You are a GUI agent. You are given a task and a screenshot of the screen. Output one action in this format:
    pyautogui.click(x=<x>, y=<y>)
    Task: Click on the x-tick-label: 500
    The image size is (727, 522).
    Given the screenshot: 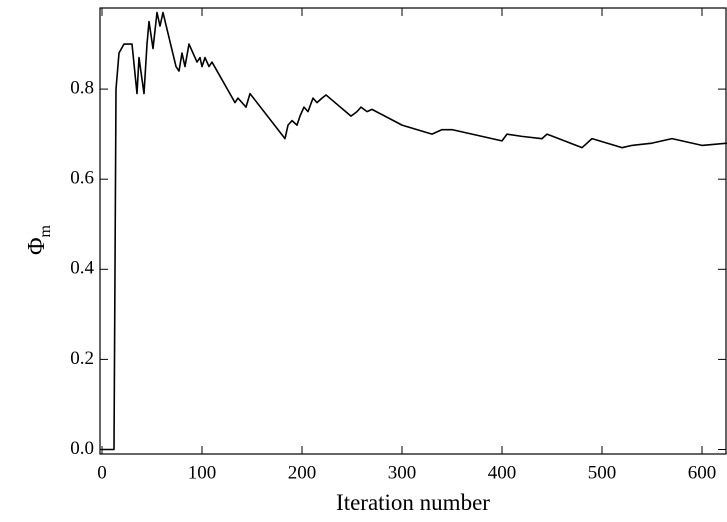 What is the action you would take?
    pyautogui.click(x=602, y=472)
    